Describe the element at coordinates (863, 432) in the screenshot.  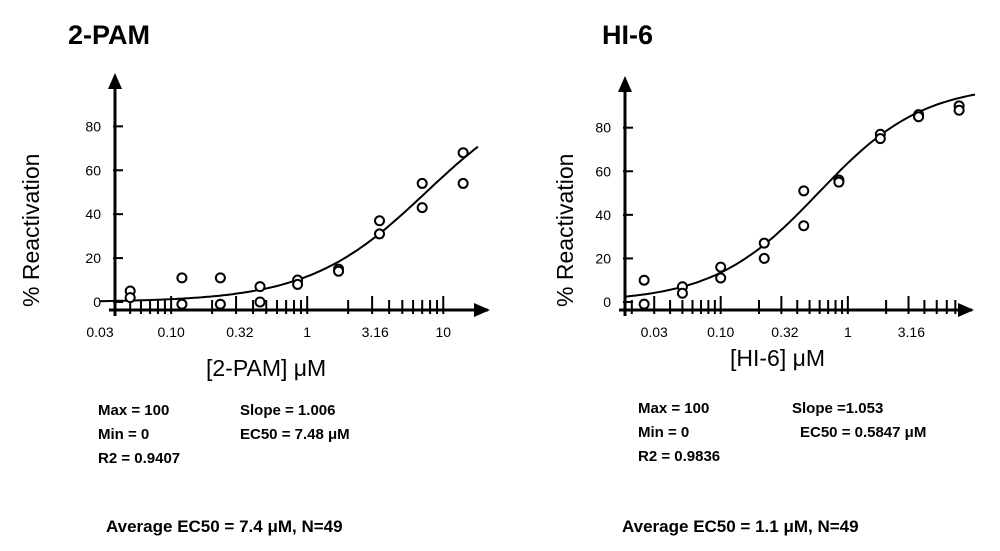
I see `stat-ec50: EC50 = 0.5847 μM` at that location.